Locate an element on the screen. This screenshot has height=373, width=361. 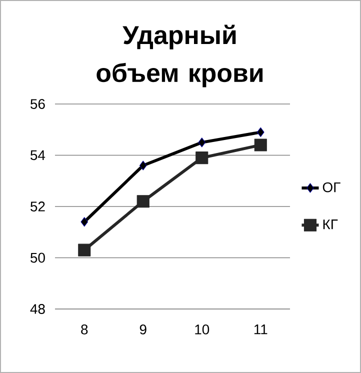
chart-title: Ударный объем крови is located at coordinates (179, 56).